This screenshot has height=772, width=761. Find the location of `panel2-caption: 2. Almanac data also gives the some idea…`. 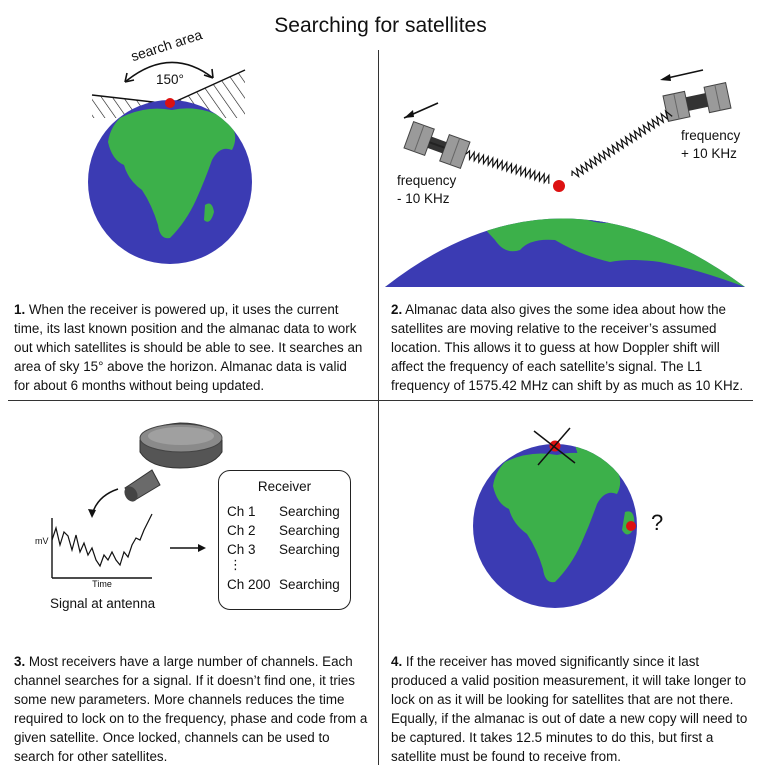

panel2-caption: 2. Almanac data also gives the some idea… is located at coordinates (567, 347).